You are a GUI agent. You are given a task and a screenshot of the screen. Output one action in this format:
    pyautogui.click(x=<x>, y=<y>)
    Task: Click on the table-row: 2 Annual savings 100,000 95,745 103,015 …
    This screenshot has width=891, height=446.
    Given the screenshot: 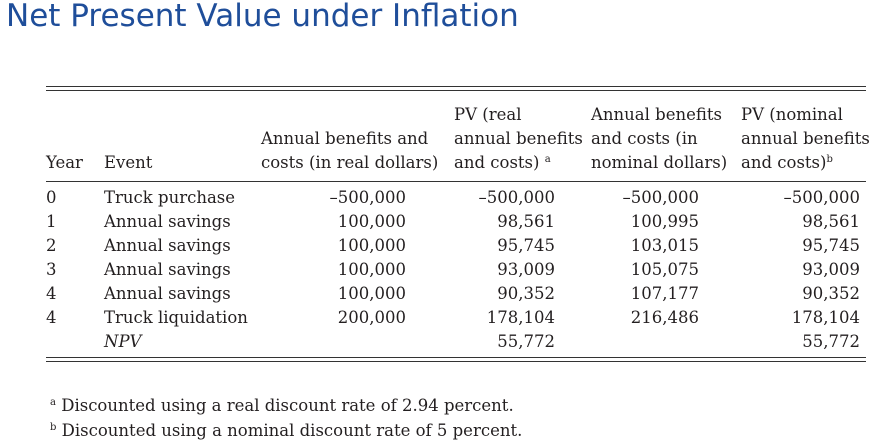 What is the action you would take?
    pyautogui.click(x=456, y=246)
    